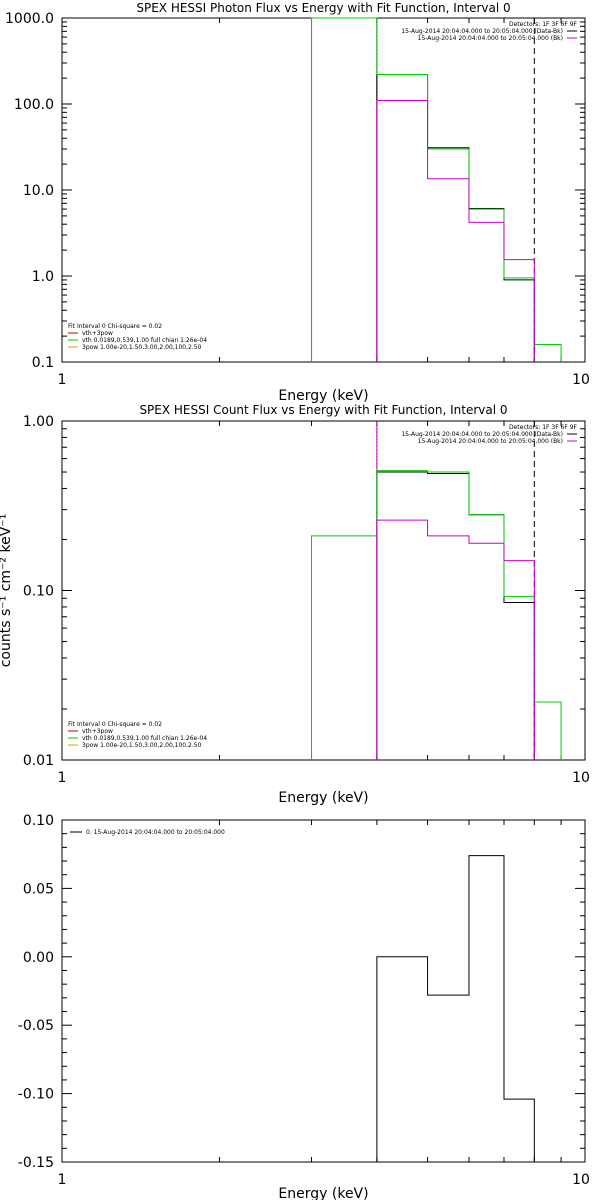 The width and height of the screenshot is (600, 1204). Describe the element at coordinates (38, 889) in the screenshot. I see `y-tick-label: 0.05` at that location.